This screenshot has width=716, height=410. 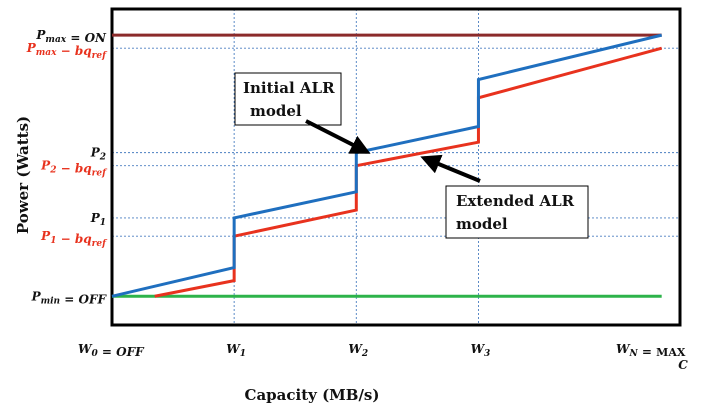 I want to click on y-axis-title: Power (Watts), so click(x=23, y=175).